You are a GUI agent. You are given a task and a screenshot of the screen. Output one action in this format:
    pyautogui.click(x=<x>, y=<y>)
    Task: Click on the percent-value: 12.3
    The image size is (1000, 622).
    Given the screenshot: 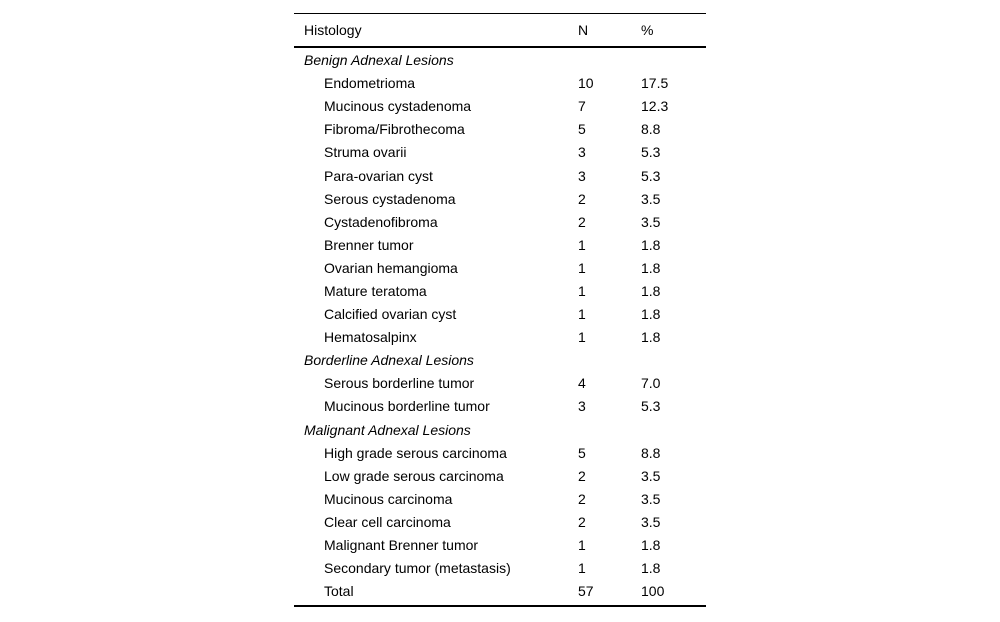 What is the action you would take?
    pyautogui.click(x=655, y=106)
    